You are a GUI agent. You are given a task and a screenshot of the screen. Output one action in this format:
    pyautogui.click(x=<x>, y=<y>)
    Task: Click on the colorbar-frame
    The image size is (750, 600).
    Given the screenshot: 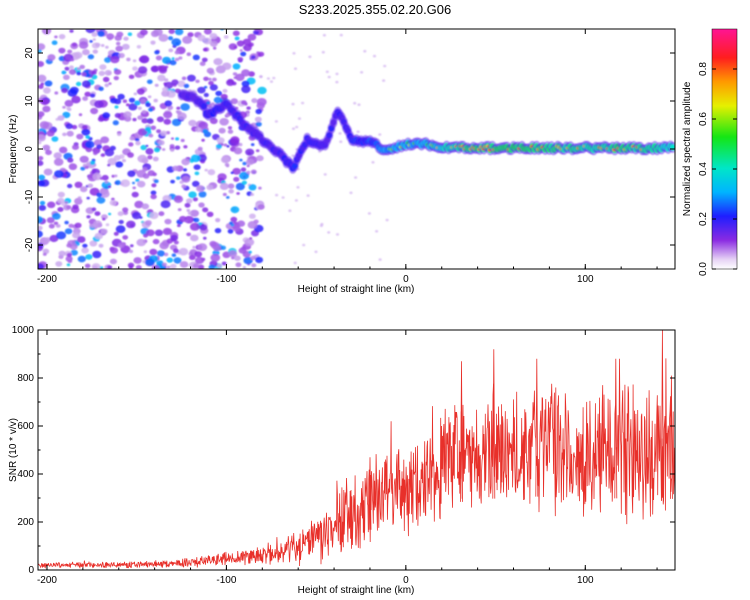 What is the action you would take?
    pyautogui.click(x=724, y=149)
    